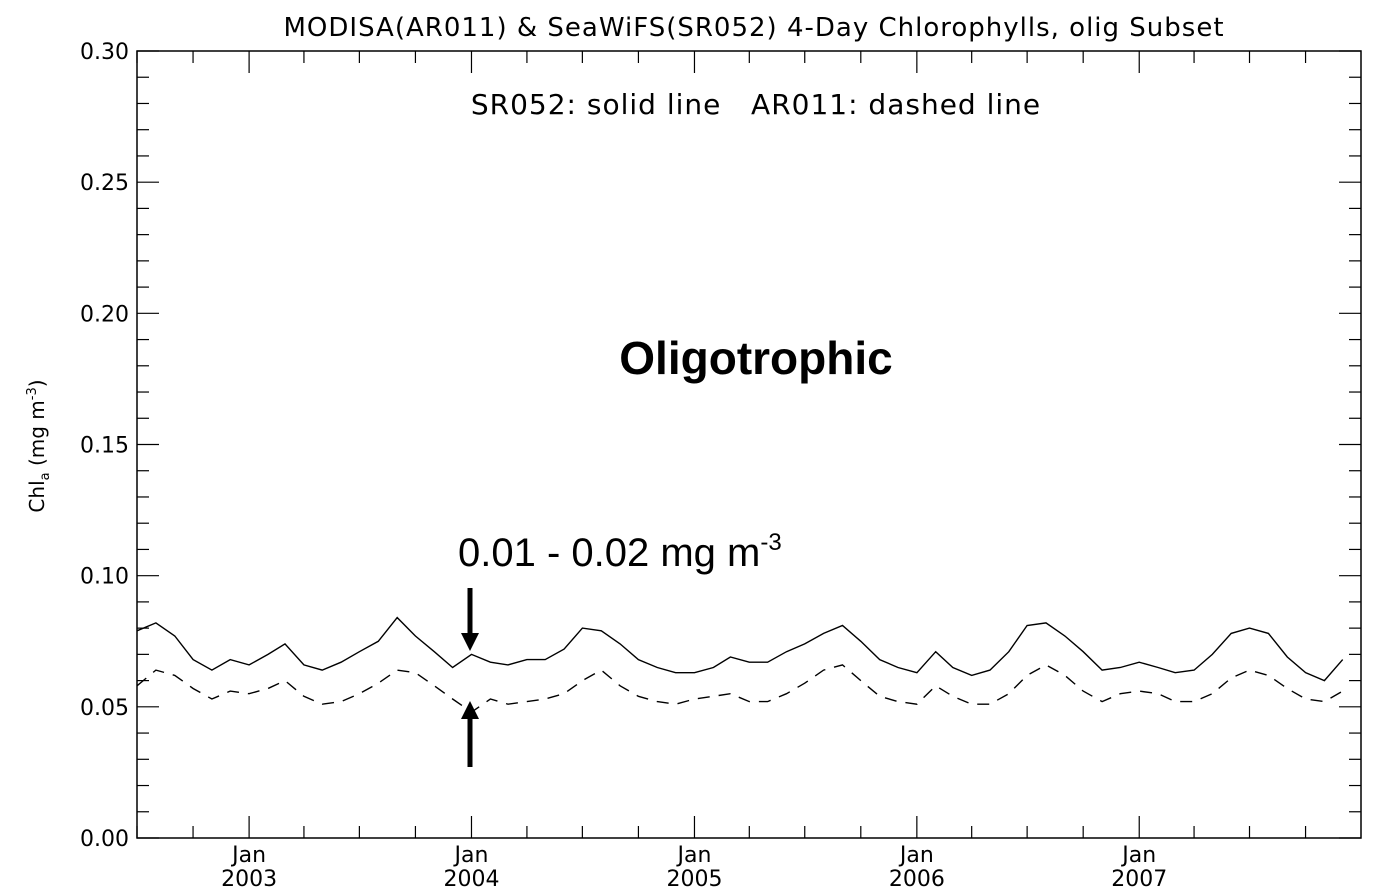 The height and width of the screenshot is (892, 1374). I want to click on x-tick-label-year: 2007, so click(1139, 879).